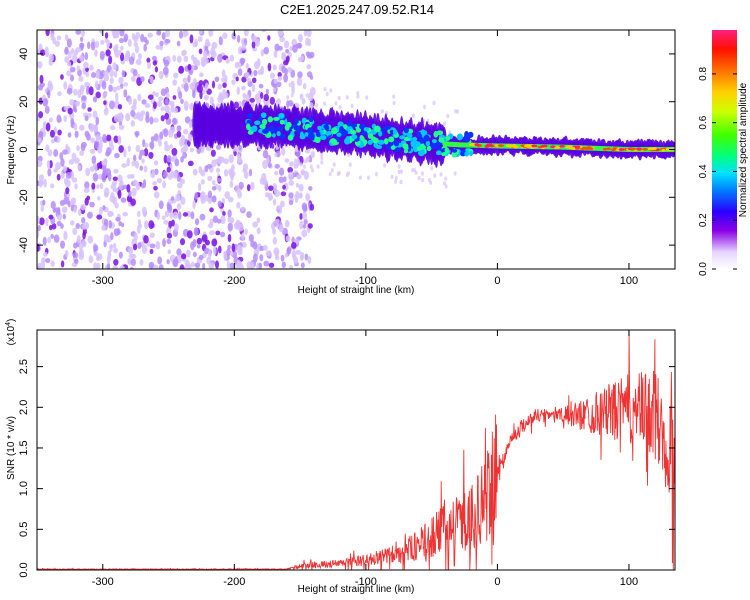  Describe the element at coordinates (24, 102) in the screenshot. I see `y-tick-label: 20` at that location.